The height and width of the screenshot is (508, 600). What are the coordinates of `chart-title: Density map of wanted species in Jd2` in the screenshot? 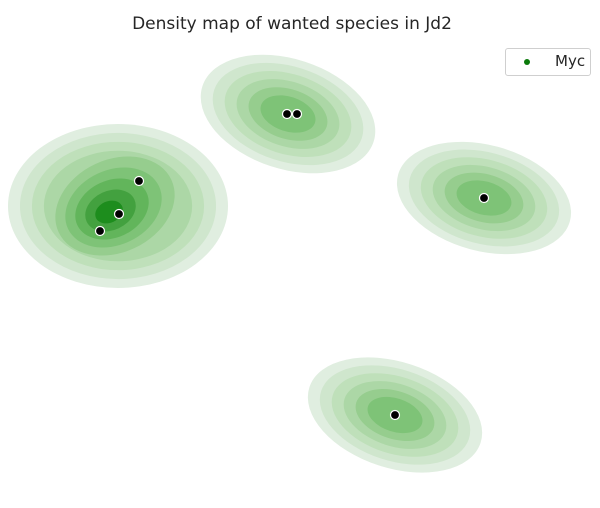 It's located at (292, 24).